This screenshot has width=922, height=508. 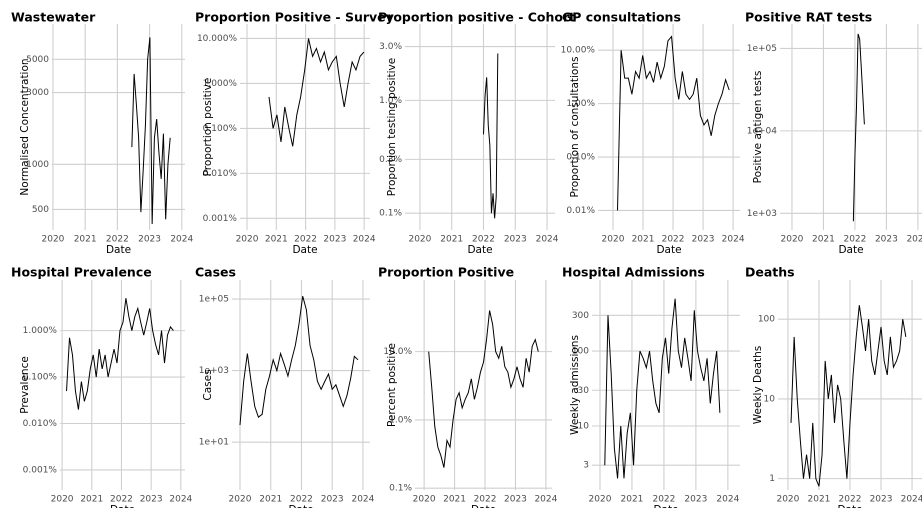 What do you see at coordinates (400, 489) in the screenshot?
I see `y-tick-label: 0.1%` at bounding box center [400, 489].